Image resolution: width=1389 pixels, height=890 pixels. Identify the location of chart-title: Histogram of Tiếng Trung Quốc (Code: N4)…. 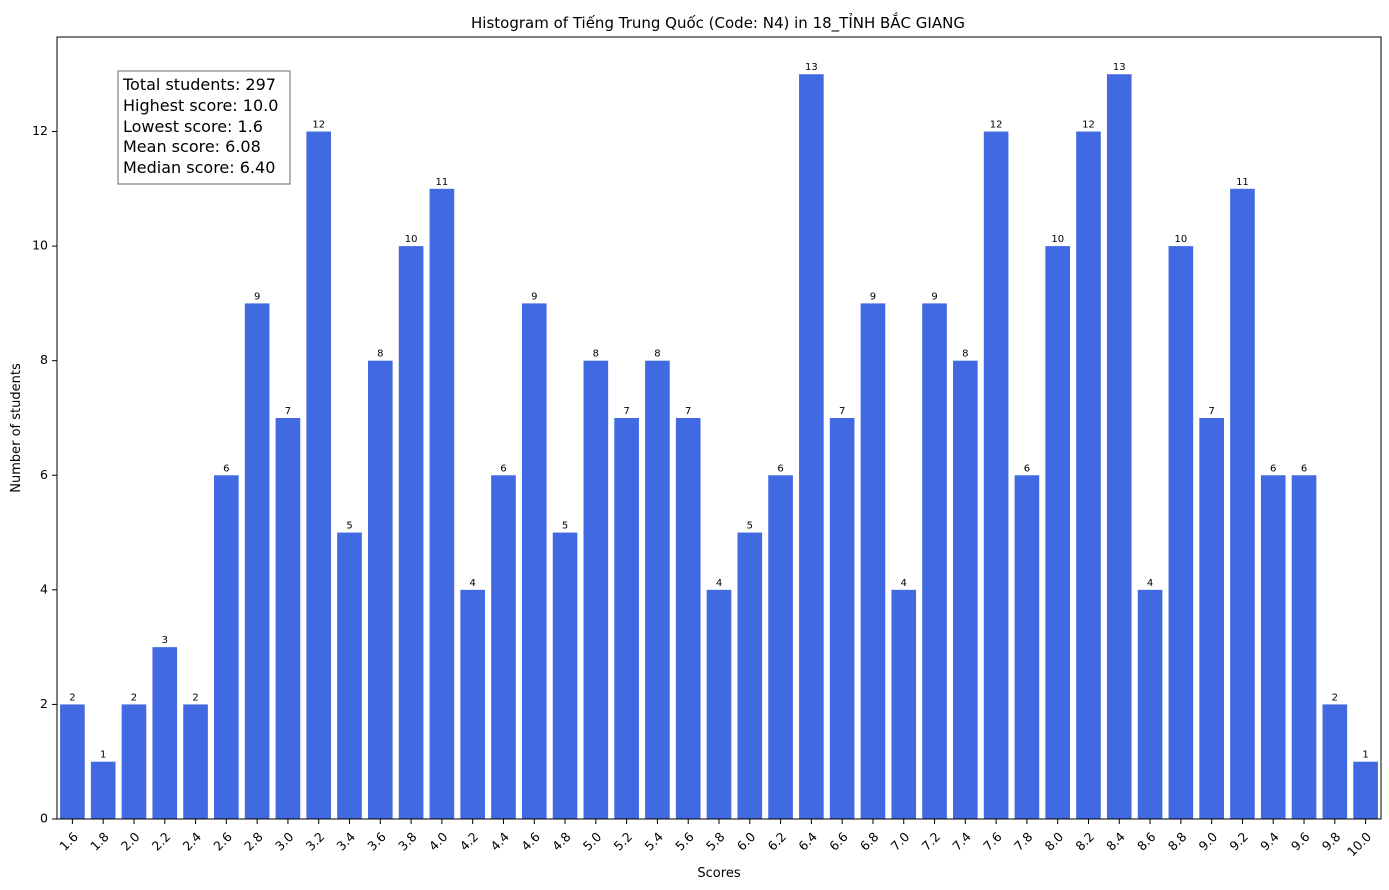
(718, 22).